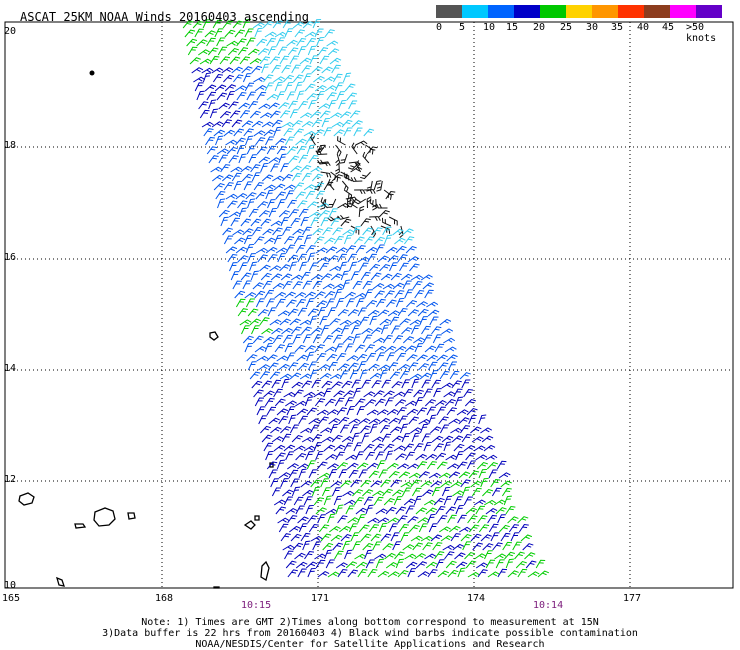  I want to click on lat-label-12: 12, so click(10, 479).